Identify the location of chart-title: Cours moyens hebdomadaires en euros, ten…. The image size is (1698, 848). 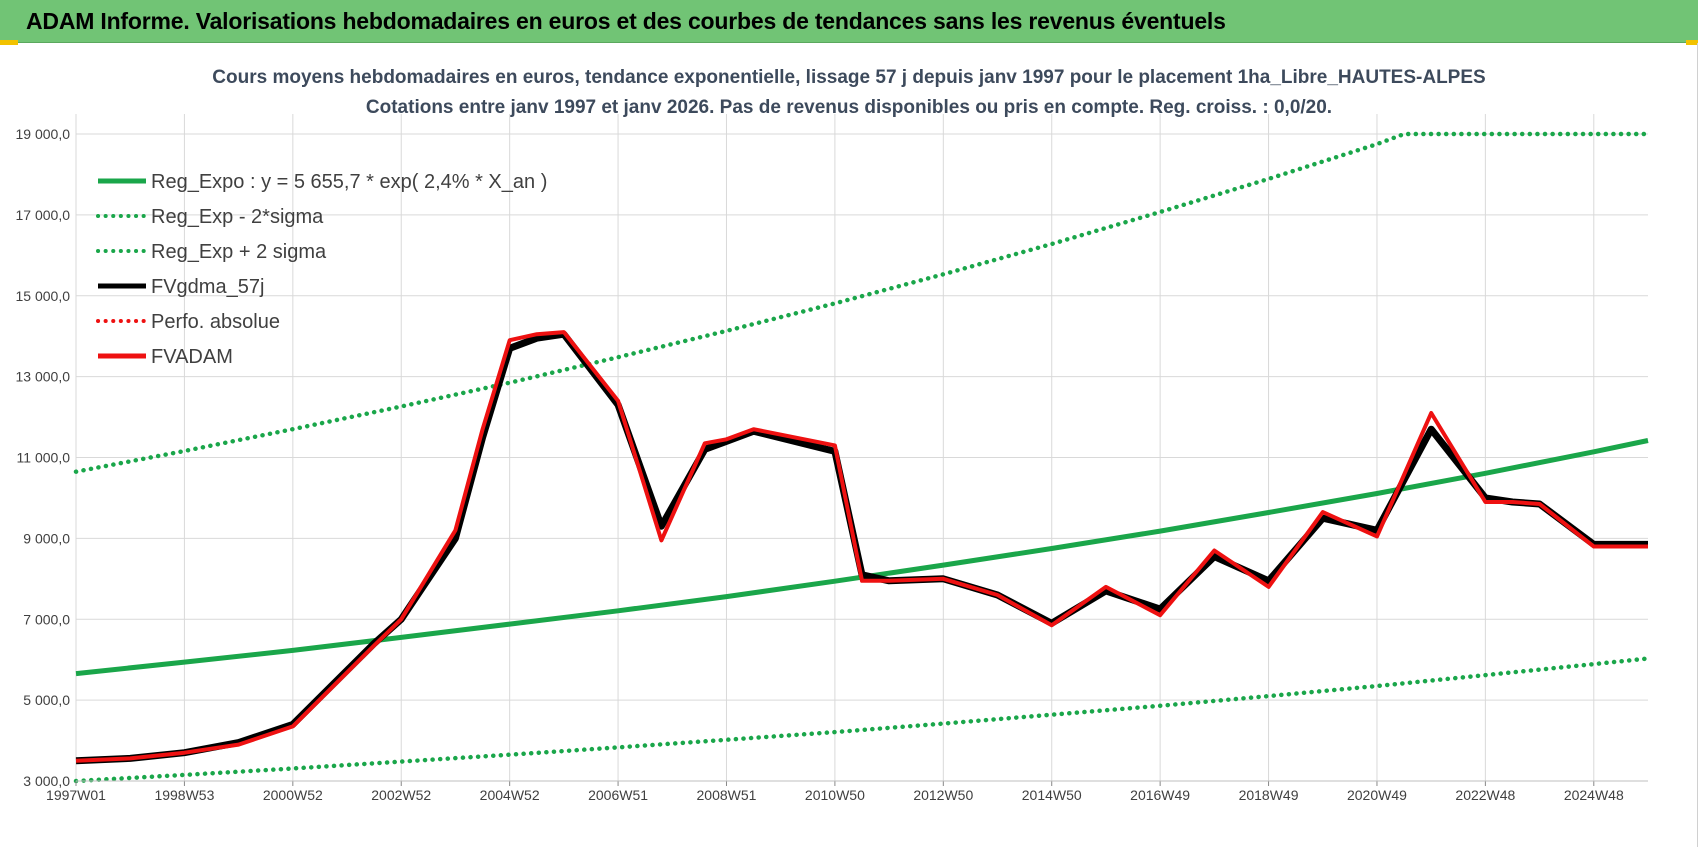
(848, 77).